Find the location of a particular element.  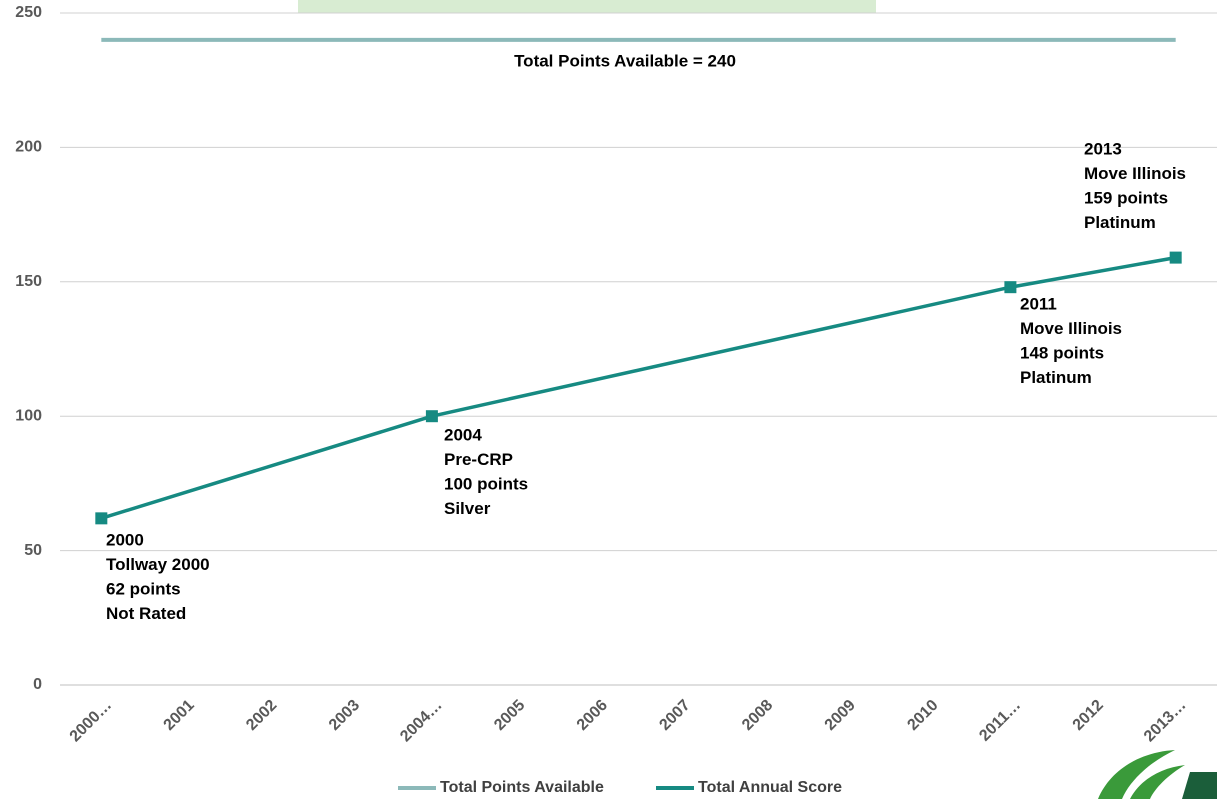

annotation: 62 points is located at coordinates (143, 588).